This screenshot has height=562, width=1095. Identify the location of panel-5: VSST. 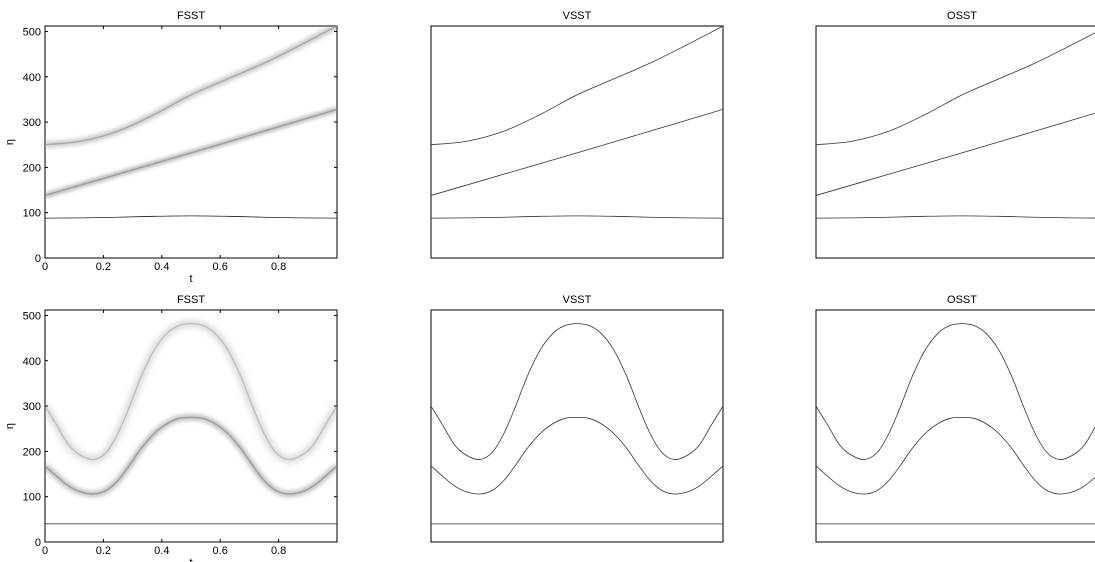
(577, 418).